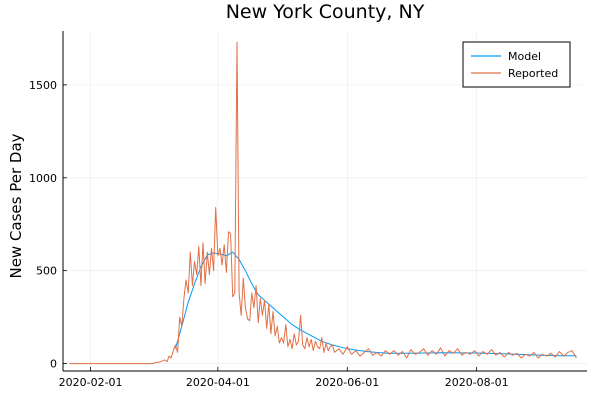 This screenshot has height=400, width=600. What do you see at coordinates (16, 205) in the screenshot?
I see `y-axis-label: New Cases Per Day` at bounding box center [16, 205].